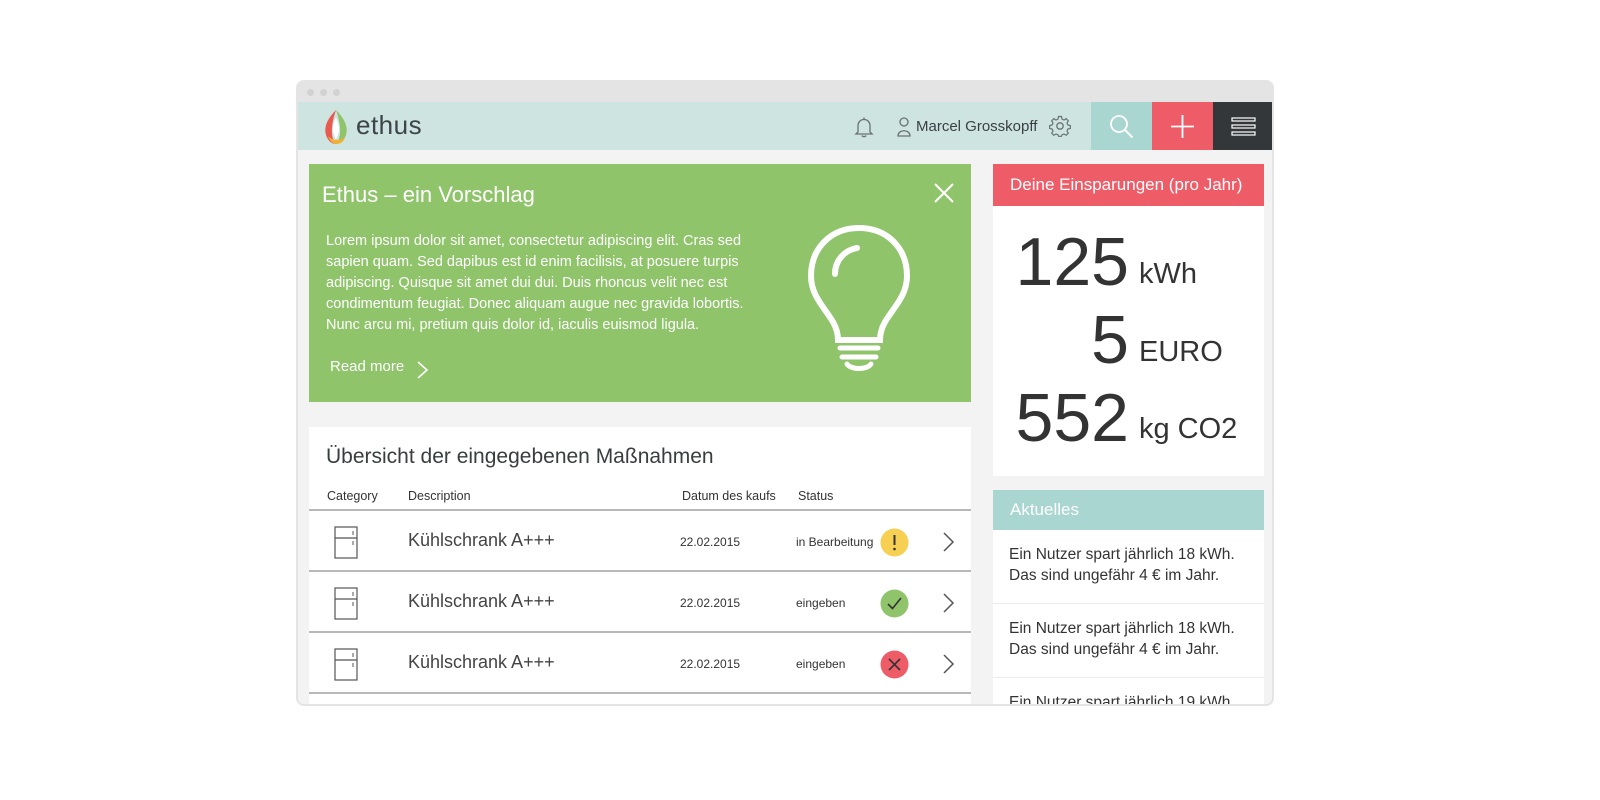 The image size is (1600, 800). What do you see at coordinates (944, 193) in the screenshot?
I see `close-icon` at bounding box center [944, 193].